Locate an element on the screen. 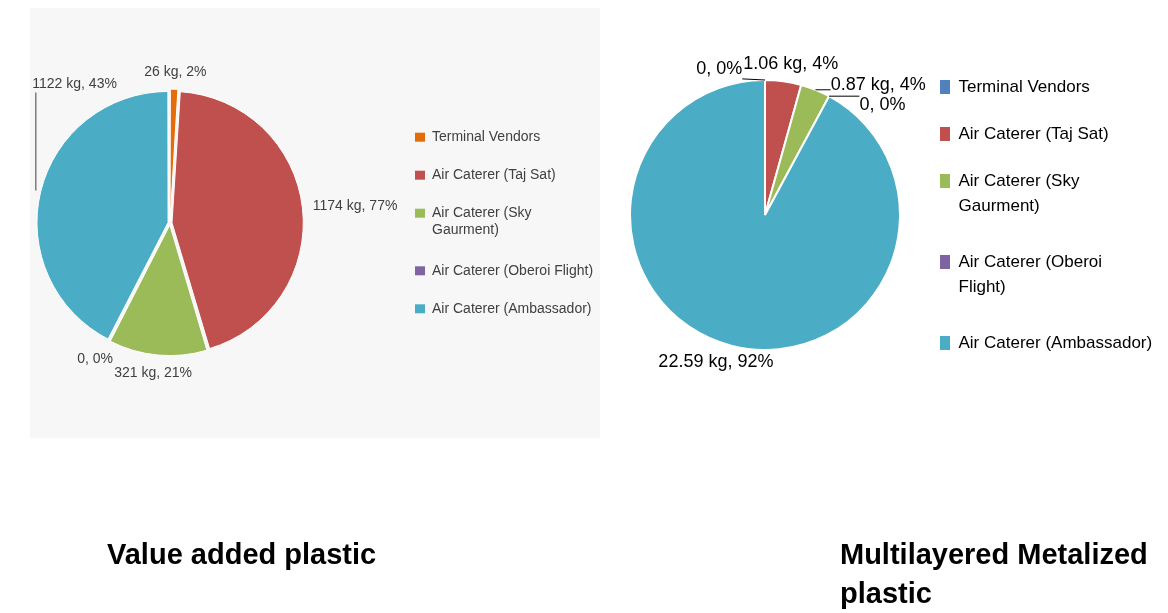  data-label: 0.87 kg, 4% is located at coordinates (878, 83).